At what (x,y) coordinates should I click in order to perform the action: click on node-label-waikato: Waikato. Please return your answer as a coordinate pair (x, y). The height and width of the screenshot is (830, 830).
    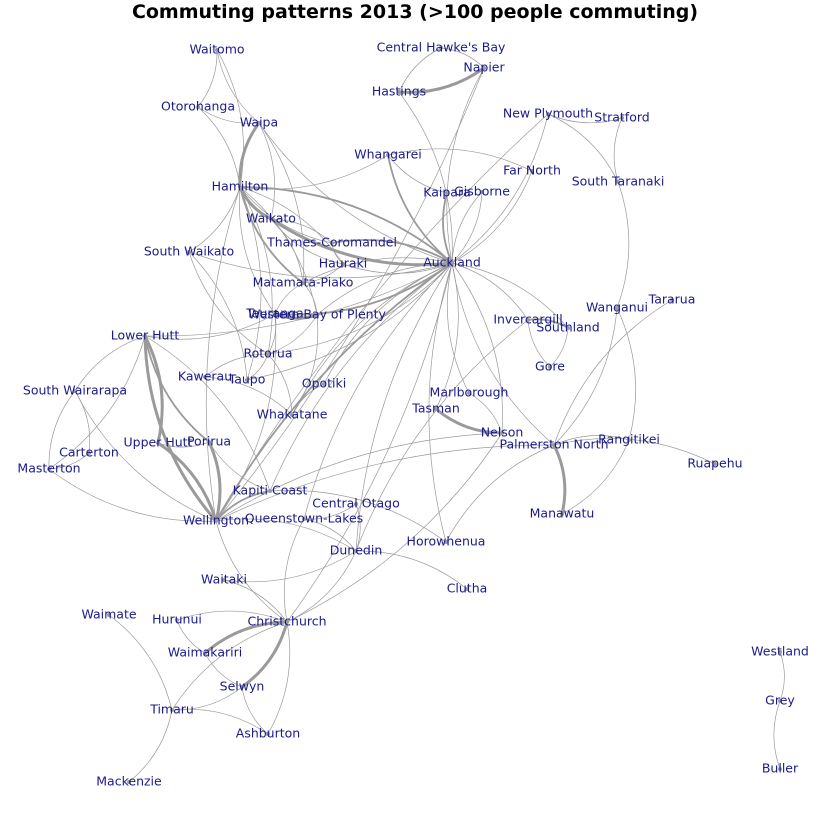
    Looking at the image, I should click on (271, 218).